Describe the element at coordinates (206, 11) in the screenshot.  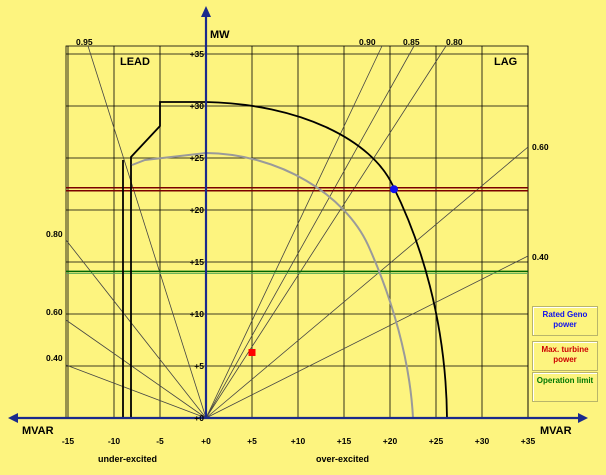
I see `y-axis-arrow` at that location.